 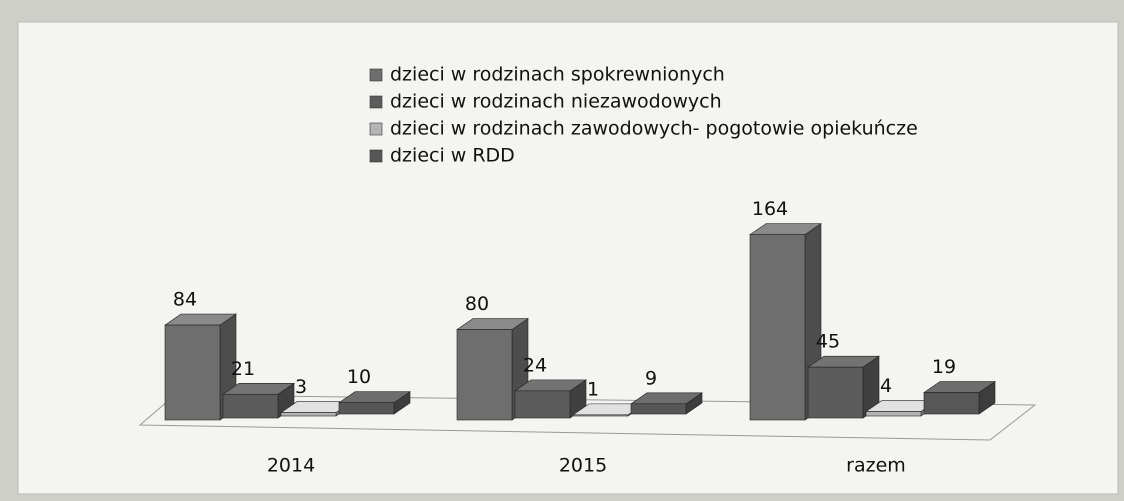 What do you see at coordinates (359, 377) in the screenshot?
I see `value-label: 10` at bounding box center [359, 377].